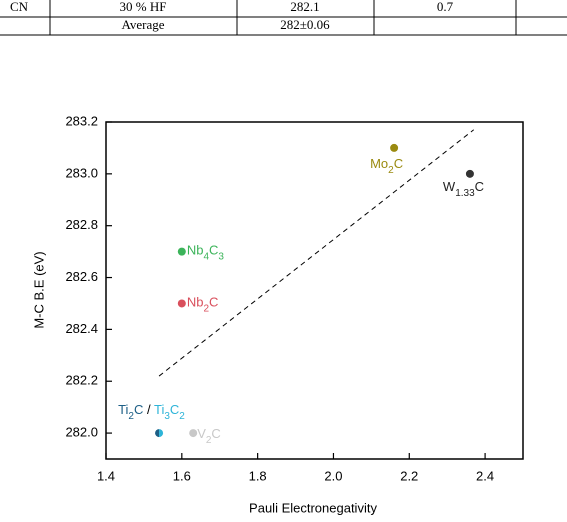  I want to click on y-tick-label: 282.6, so click(81, 276).